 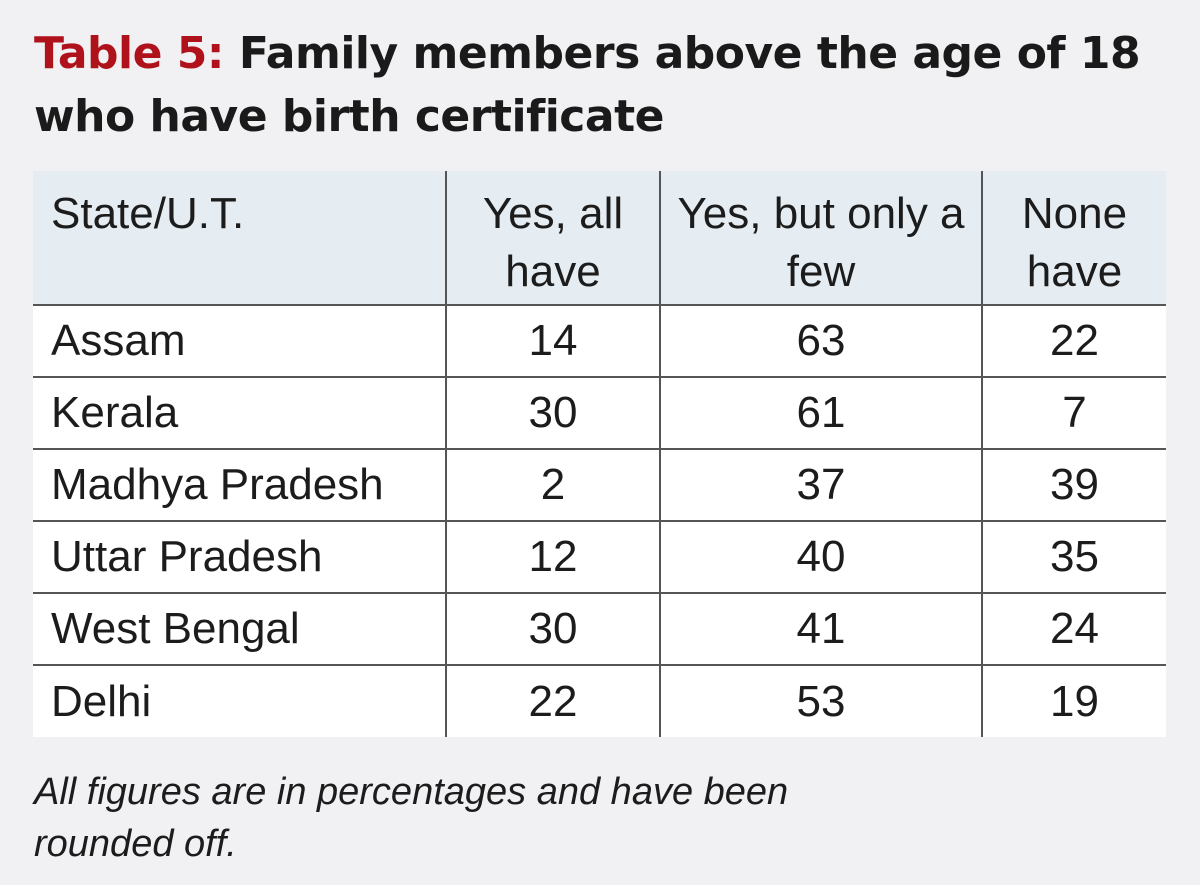 What do you see at coordinates (1073, 238) in the screenshot?
I see `column-header-none-have: None have` at bounding box center [1073, 238].